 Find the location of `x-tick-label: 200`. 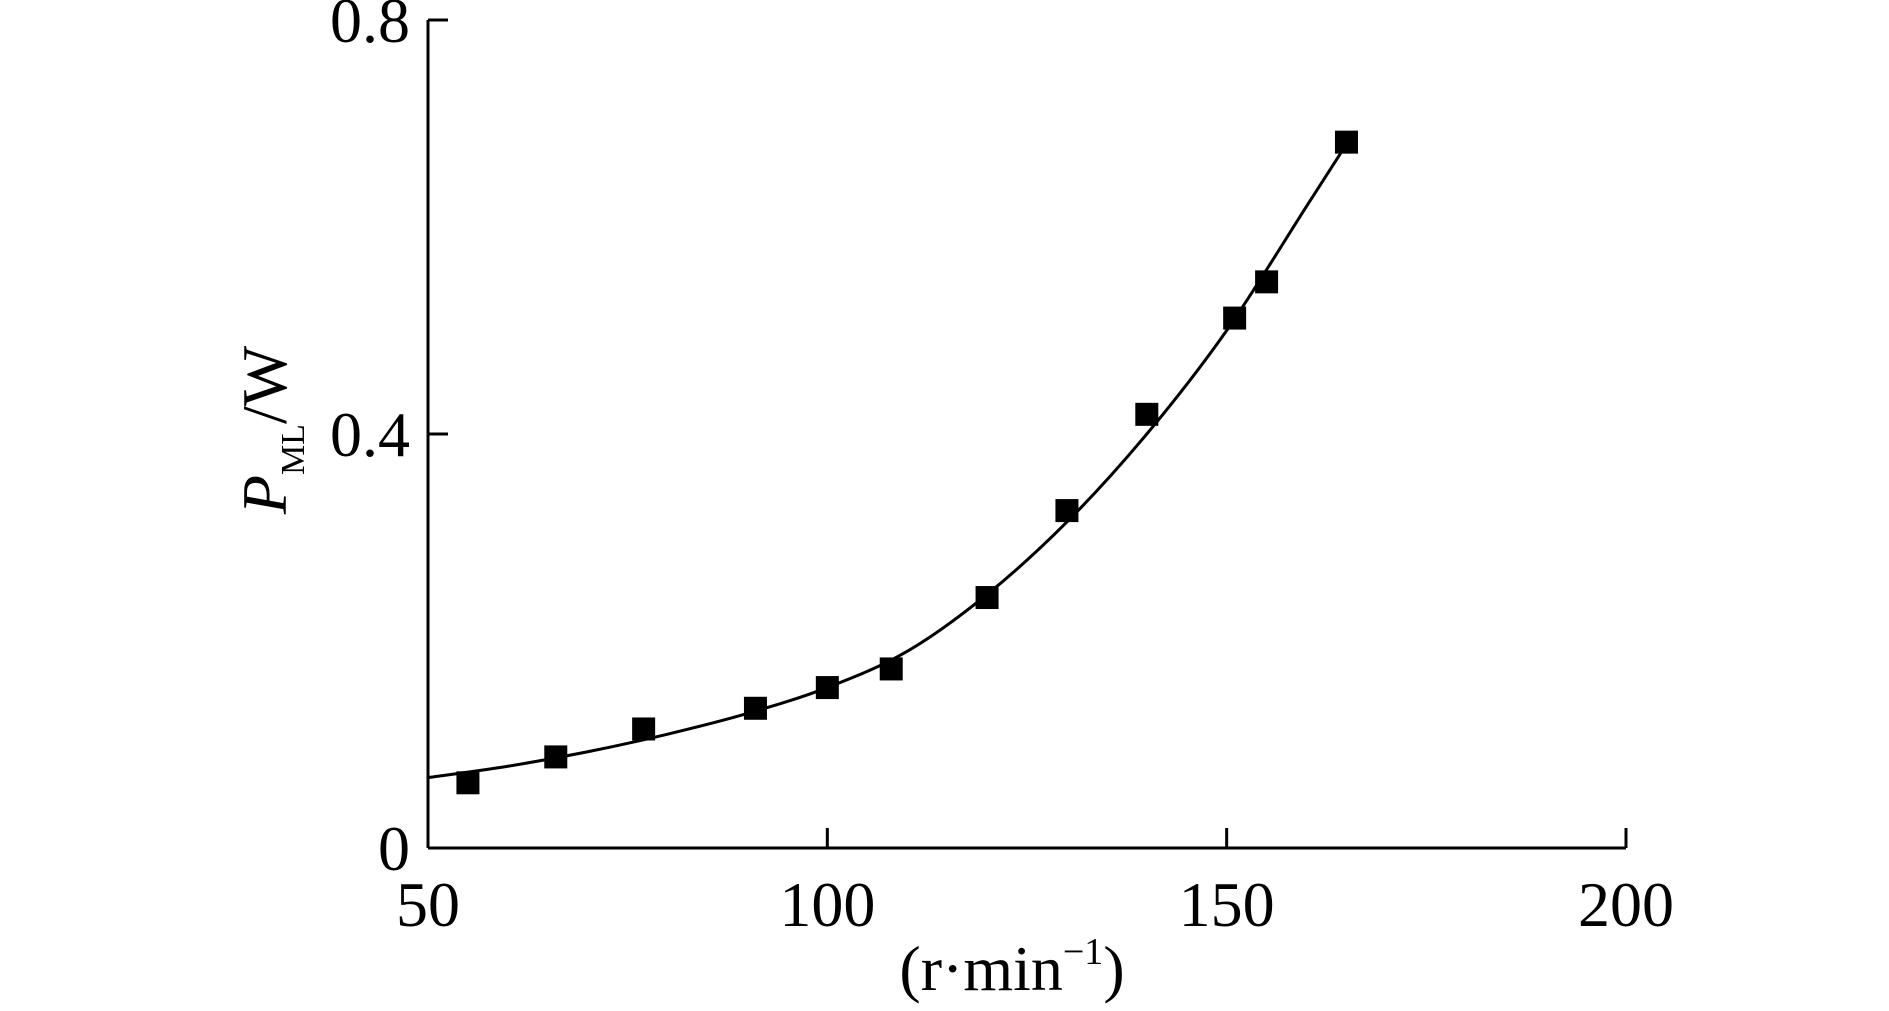

x-tick-label: 200 is located at coordinates (1626, 904).